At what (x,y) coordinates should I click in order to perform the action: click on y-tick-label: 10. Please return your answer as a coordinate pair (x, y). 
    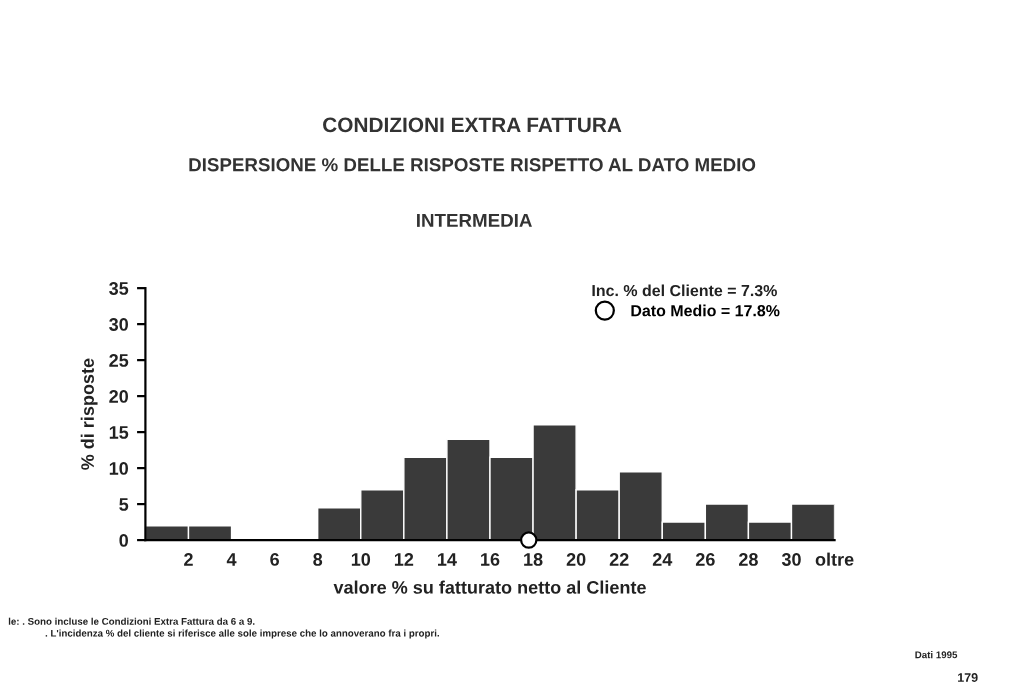
    Looking at the image, I should click on (118, 468).